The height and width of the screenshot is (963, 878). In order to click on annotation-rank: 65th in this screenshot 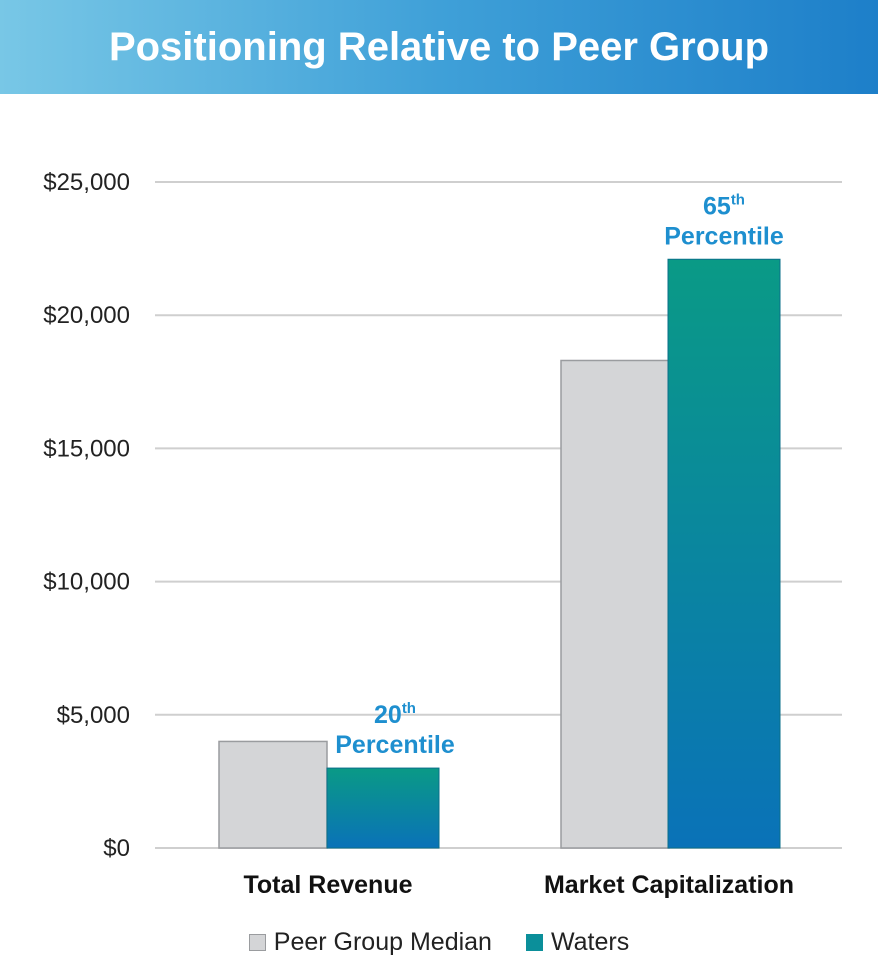, I will do `click(724, 205)`.